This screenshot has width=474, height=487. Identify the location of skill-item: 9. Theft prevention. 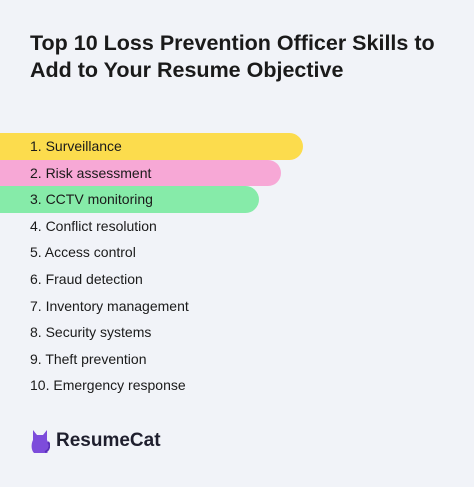
(88, 358).